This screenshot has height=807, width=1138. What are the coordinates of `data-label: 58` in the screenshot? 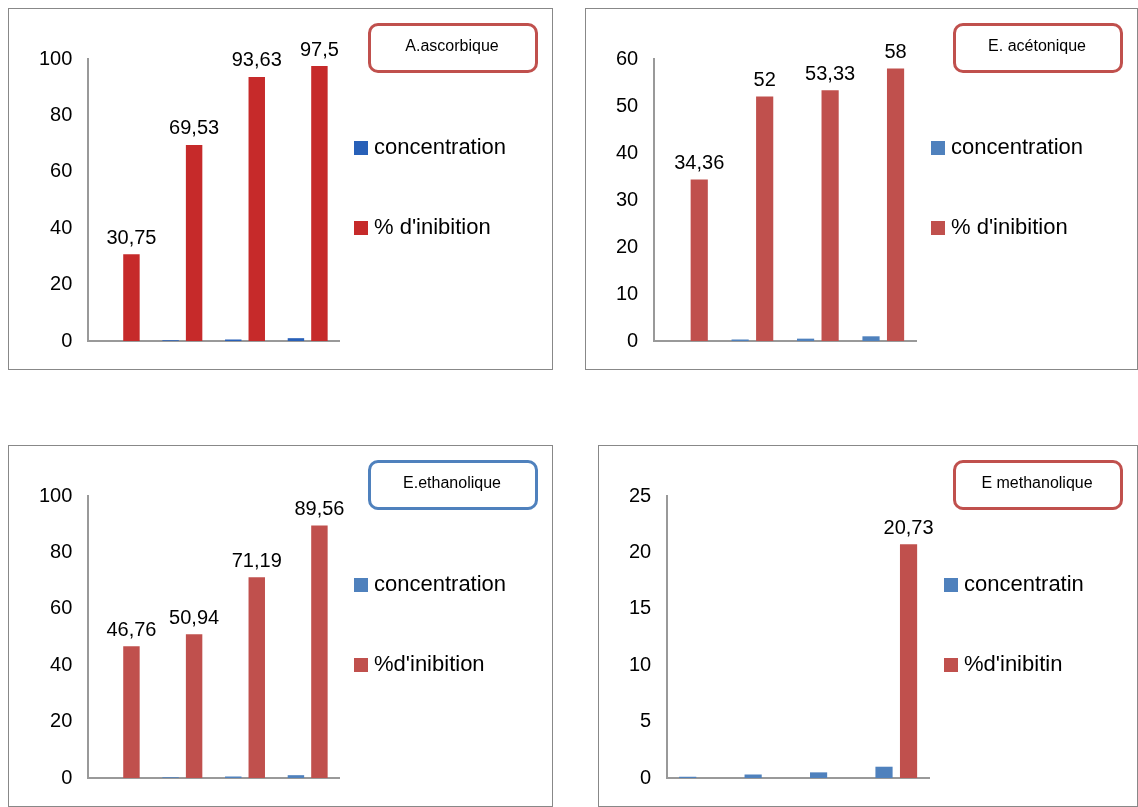 It's located at (895, 50).